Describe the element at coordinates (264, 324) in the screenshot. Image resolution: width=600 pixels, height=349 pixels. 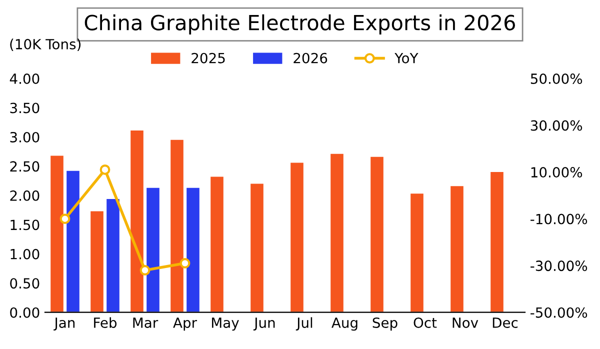
I see `x-tick-label: Jun` at that location.